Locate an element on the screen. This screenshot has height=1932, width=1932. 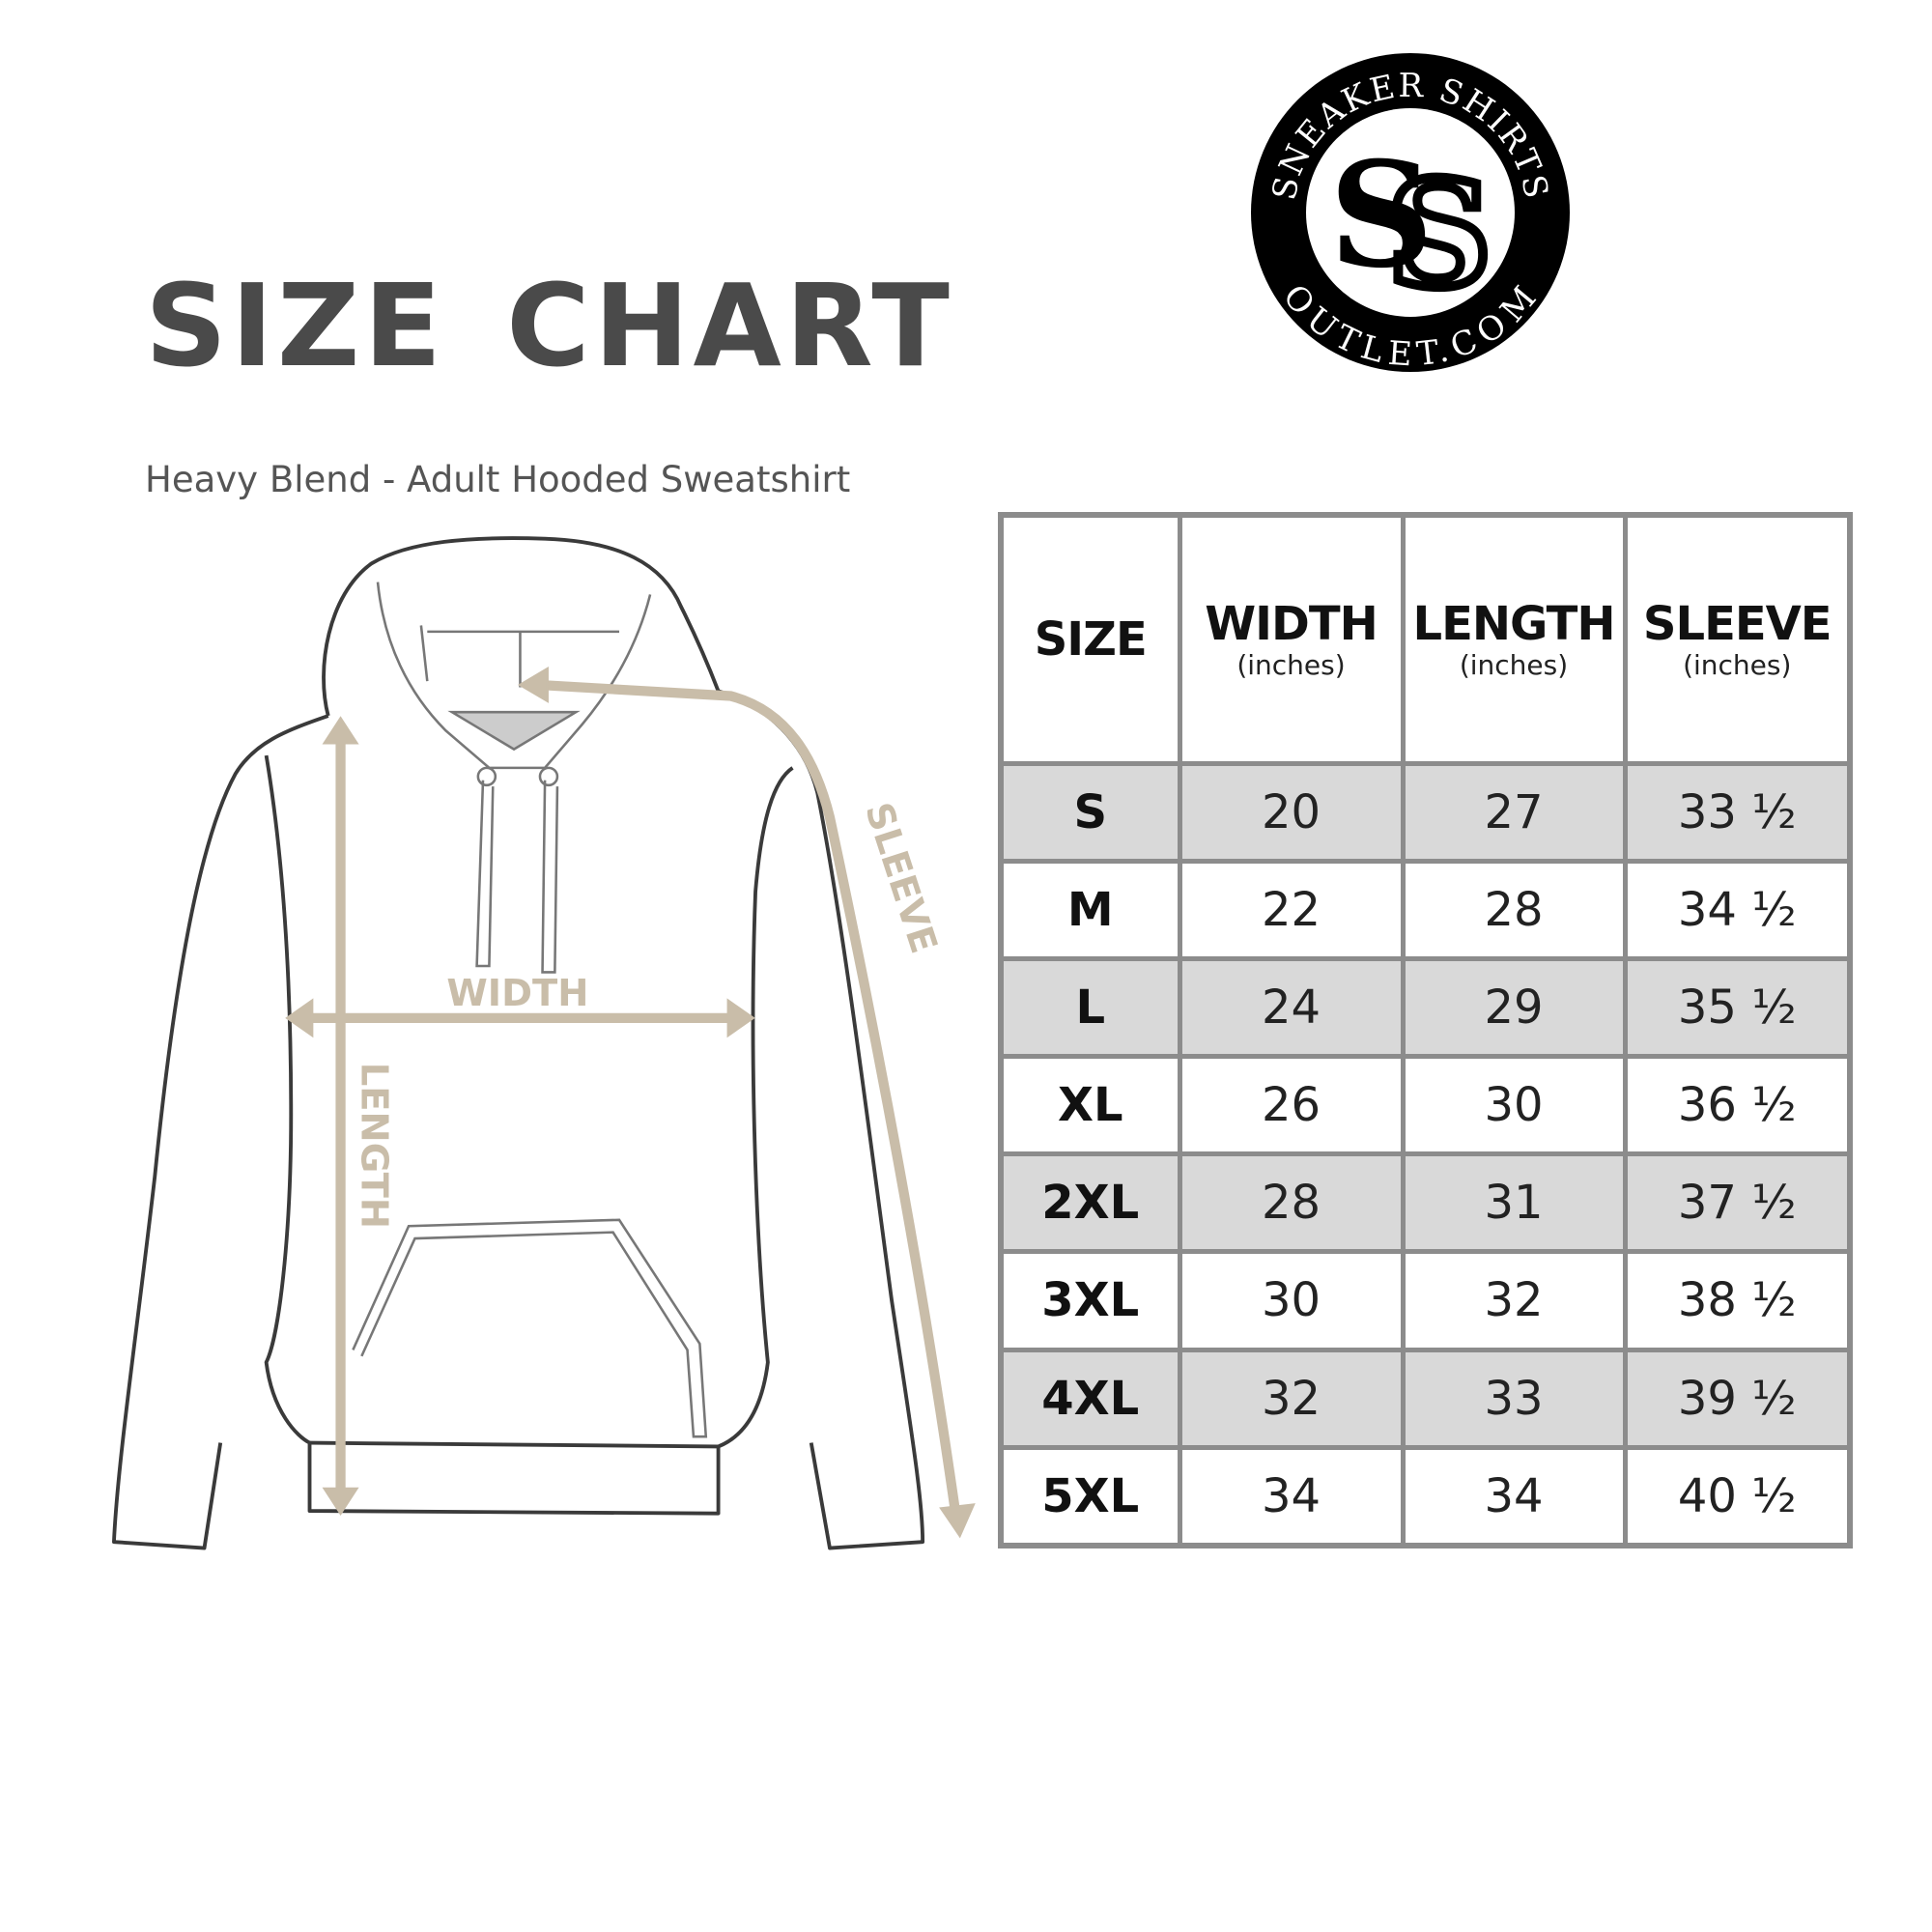
width-cell: 20 is located at coordinates (1291, 813).